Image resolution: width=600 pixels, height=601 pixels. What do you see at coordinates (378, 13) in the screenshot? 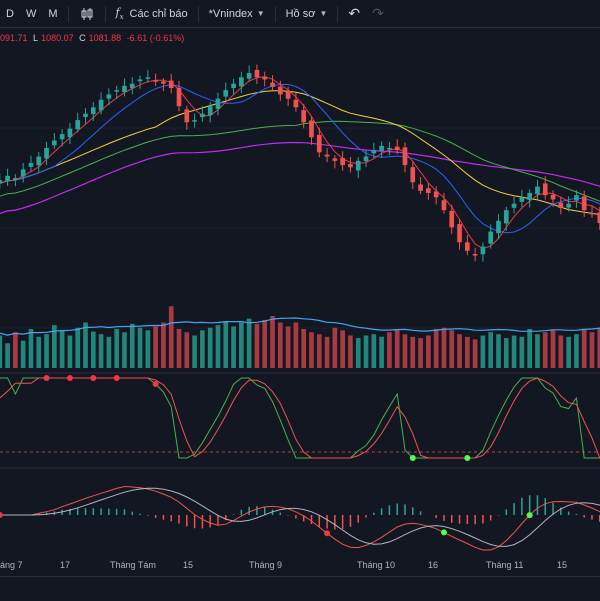
I see `redo-button: ↷` at bounding box center [378, 13].